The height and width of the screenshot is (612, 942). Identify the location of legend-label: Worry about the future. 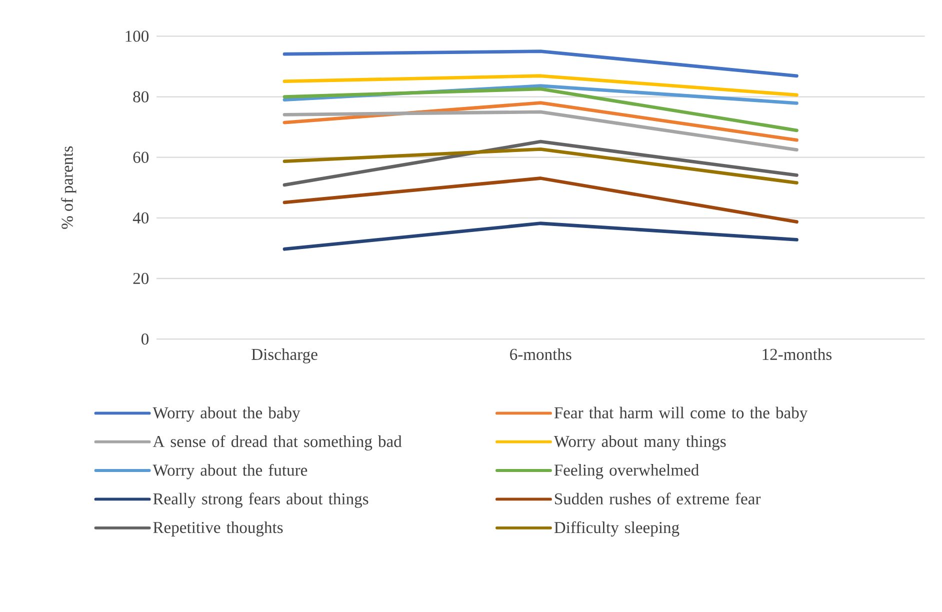
(230, 472).